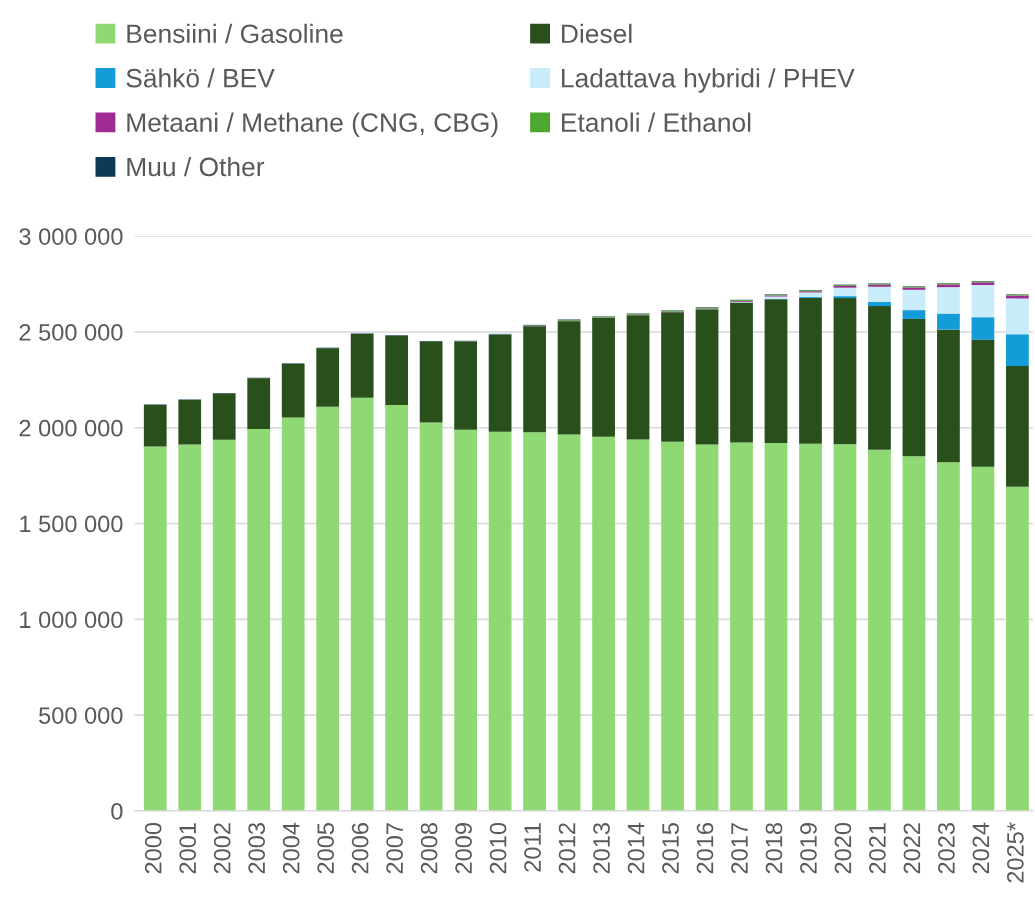 This screenshot has width=1035, height=898. I want to click on x-tick-label: 2015, so click(670, 848).